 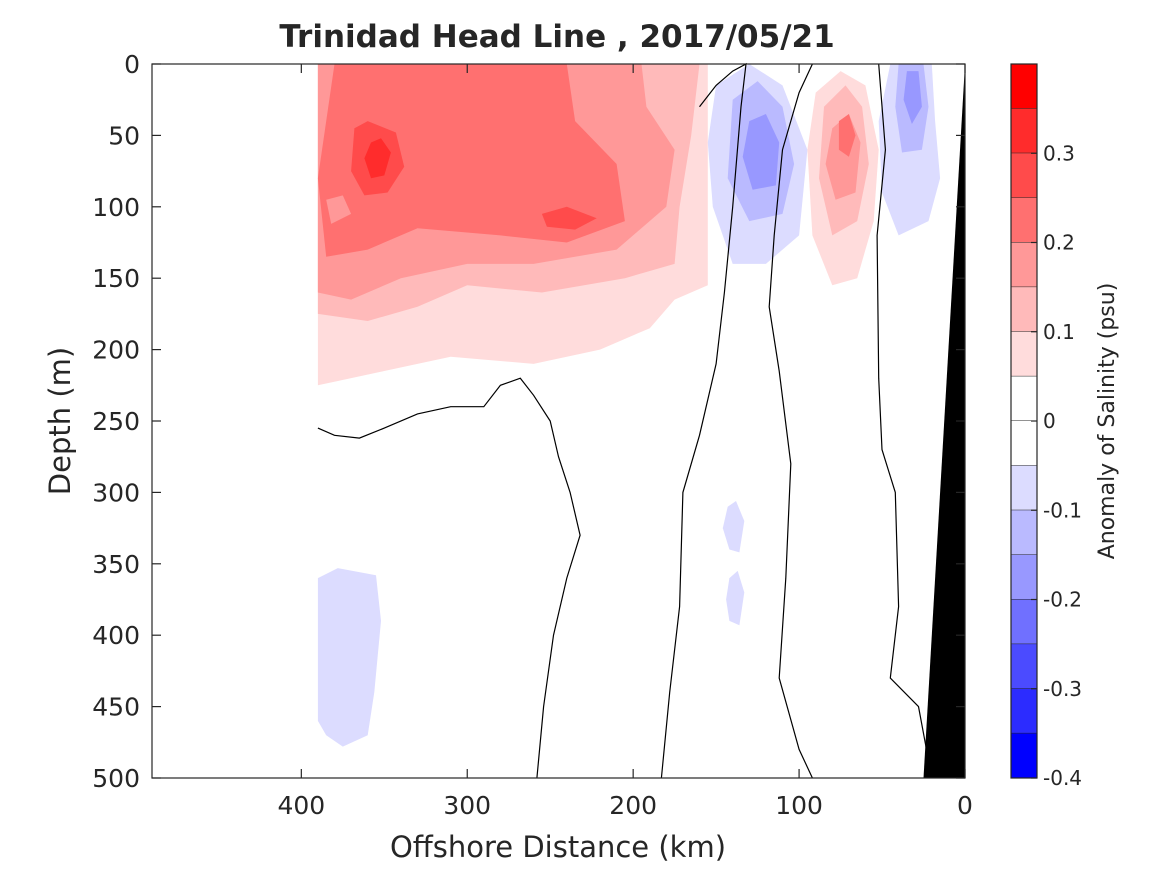 What do you see at coordinates (116, 635) in the screenshot?
I see `y-tick-label: 400` at bounding box center [116, 635].